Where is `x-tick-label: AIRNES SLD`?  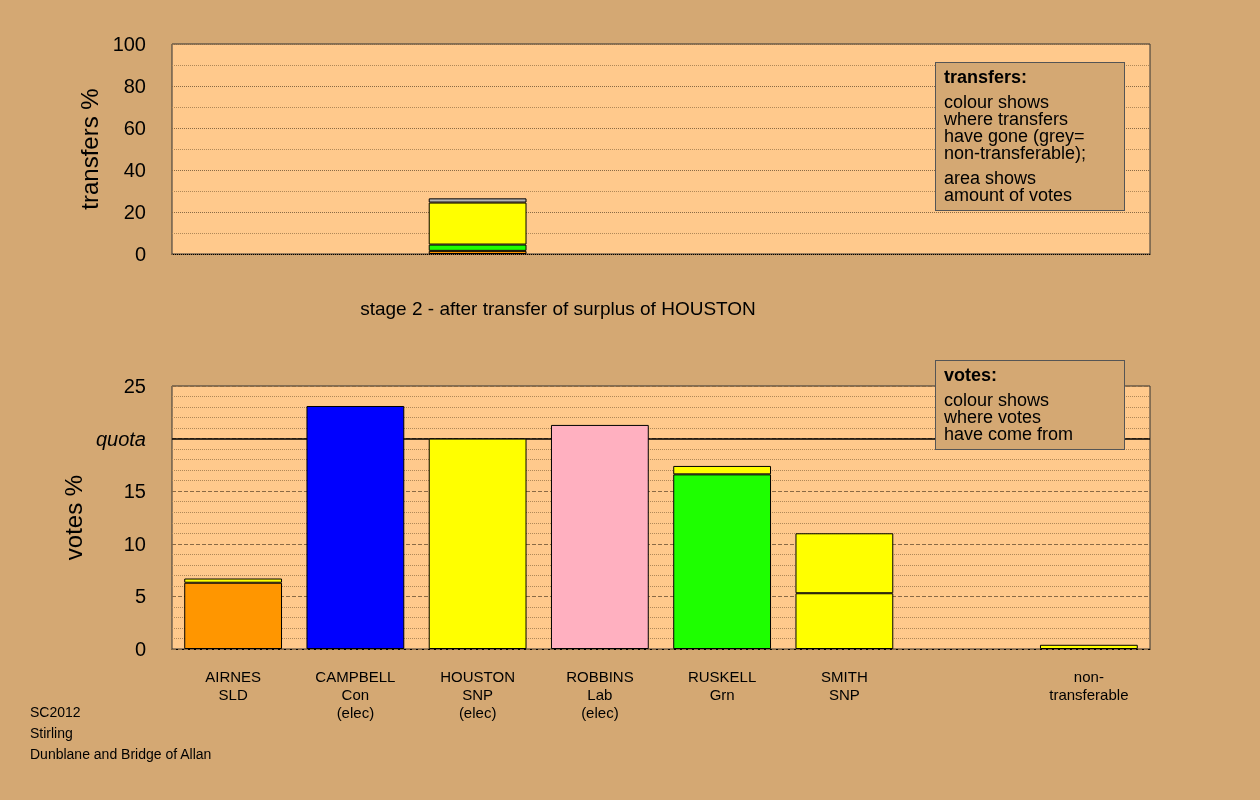 x-tick-label: AIRNES SLD is located at coordinates (233, 685).